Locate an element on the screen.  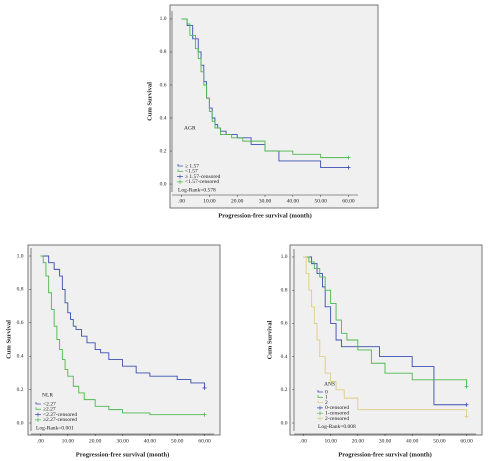
legend-label: 0-censored is located at coordinates (337, 408).